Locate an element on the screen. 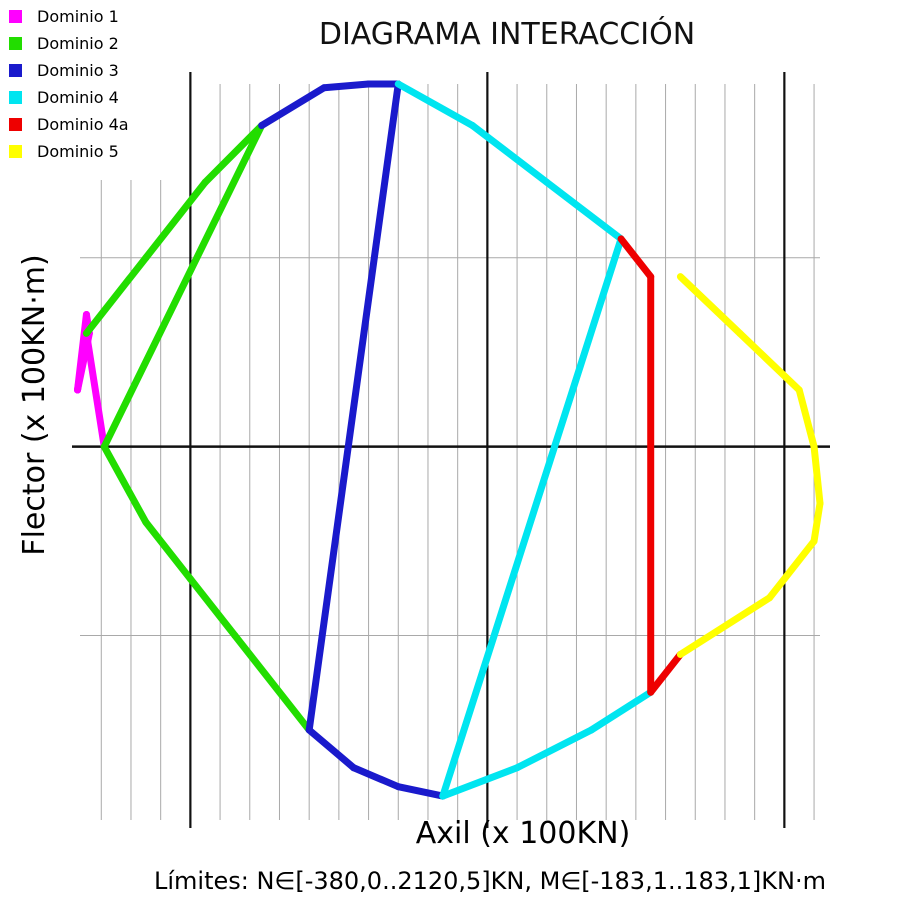 This screenshot has height=900, width=900. chart-title: DIAGRAMA INTERACCIÓN is located at coordinates (507, 33).